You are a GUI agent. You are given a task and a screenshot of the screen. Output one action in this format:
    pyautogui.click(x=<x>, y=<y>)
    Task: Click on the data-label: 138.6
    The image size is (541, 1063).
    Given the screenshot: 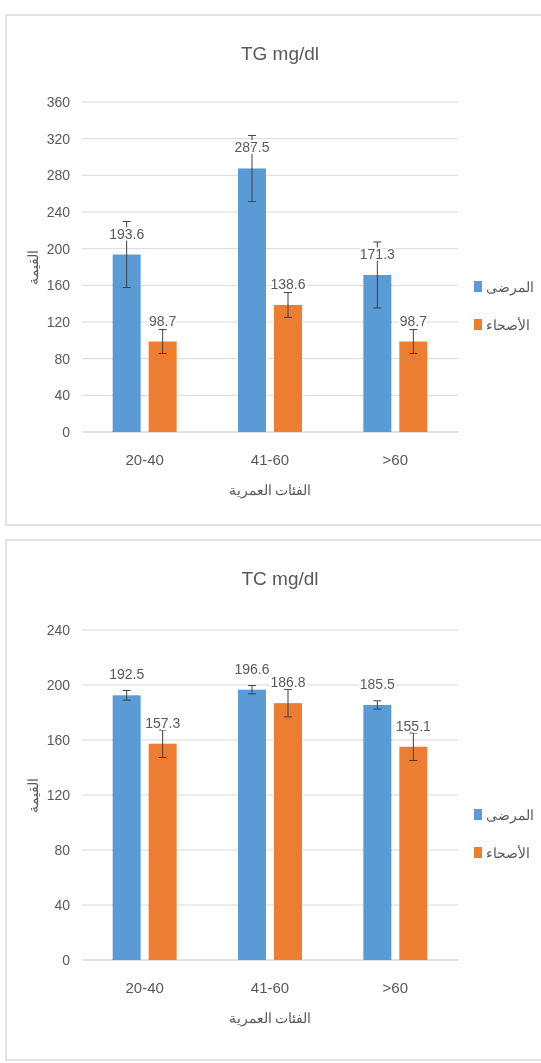 What is the action you would take?
    pyautogui.click(x=288, y=283)
    